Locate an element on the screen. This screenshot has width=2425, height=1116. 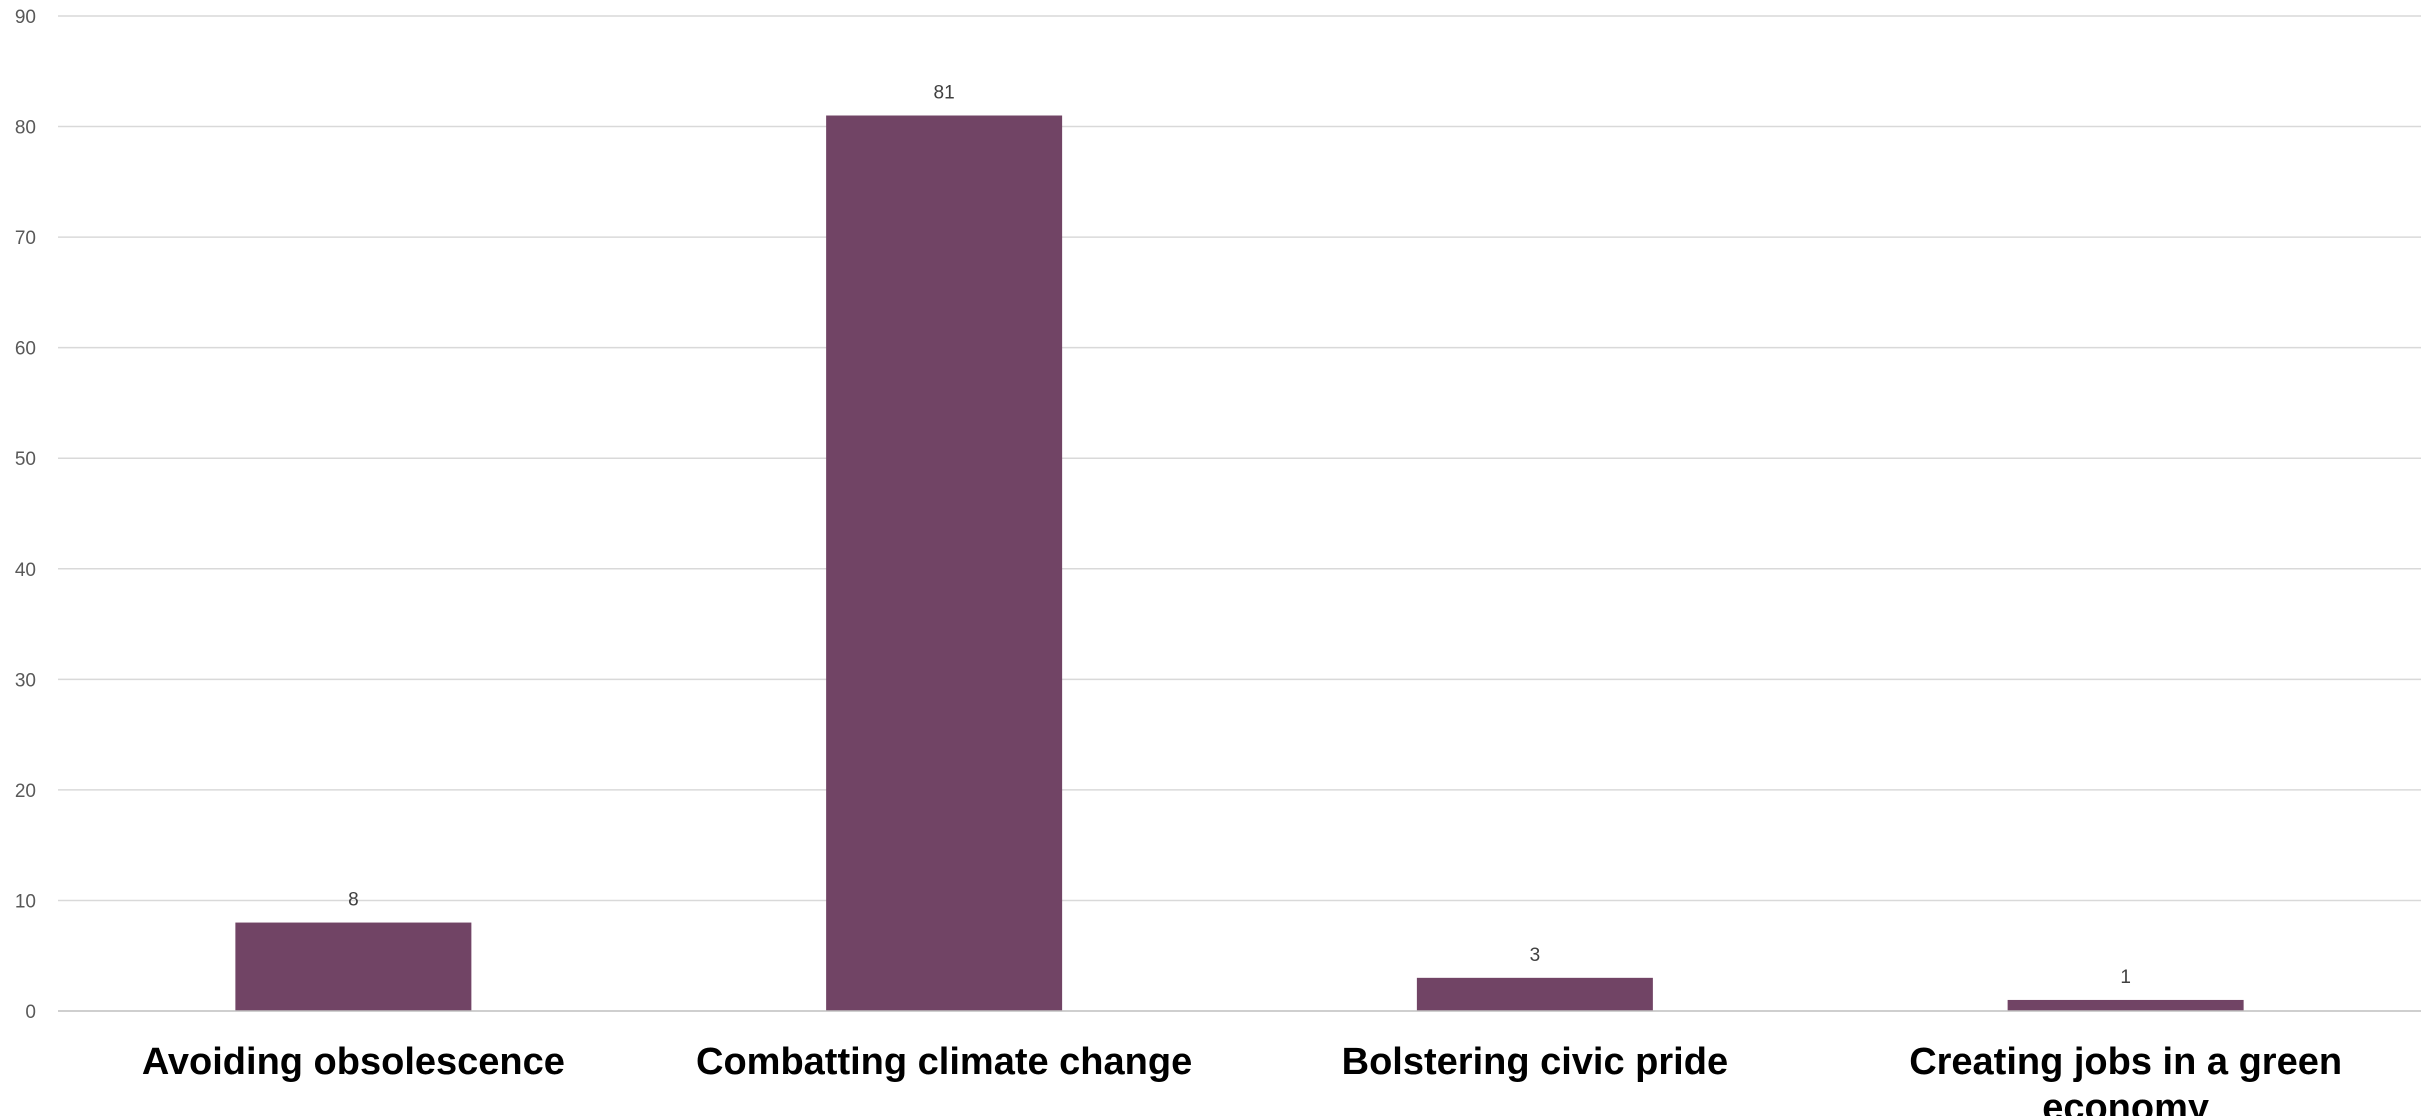
y-tick-label: 60 is located at coordinates (25, 349).